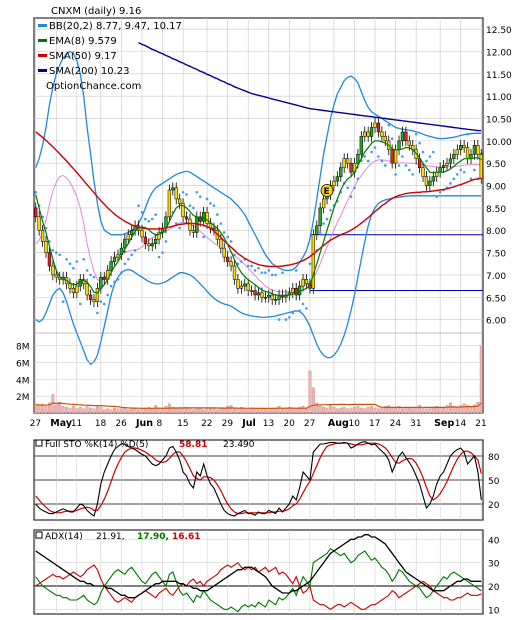  What do you see at coordinates (496, 210) in the screenshot?
I see `price-tick-label: 8.50` at bounding box center [496, 210].